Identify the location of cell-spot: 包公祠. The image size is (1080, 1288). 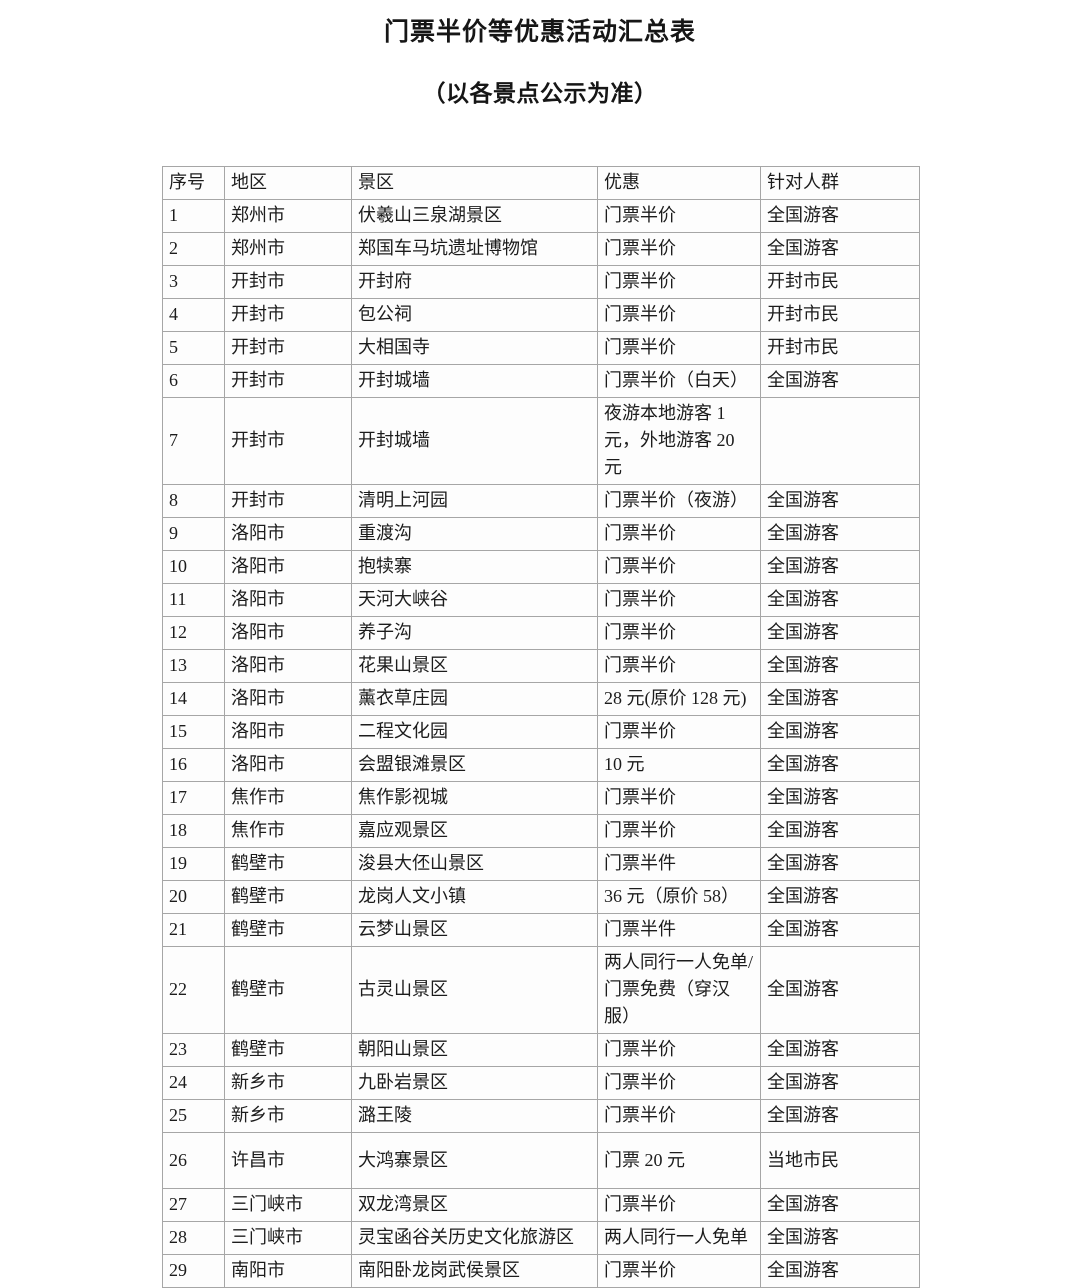
(474, 315).